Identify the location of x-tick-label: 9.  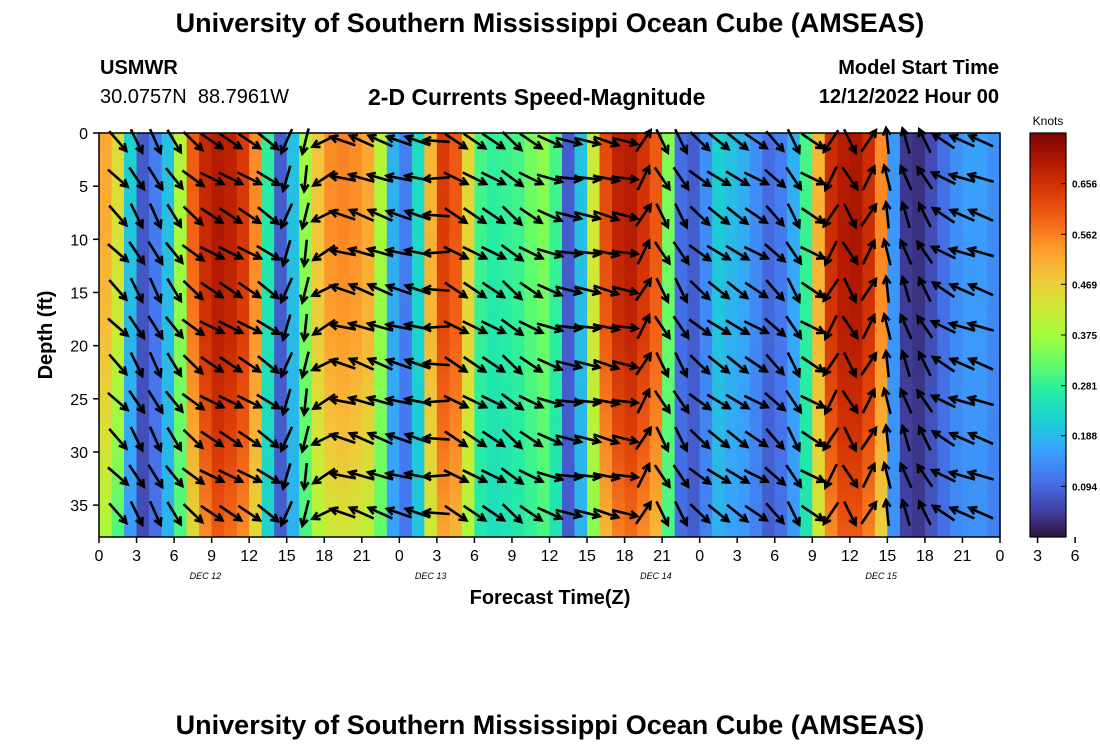
(211, 556).